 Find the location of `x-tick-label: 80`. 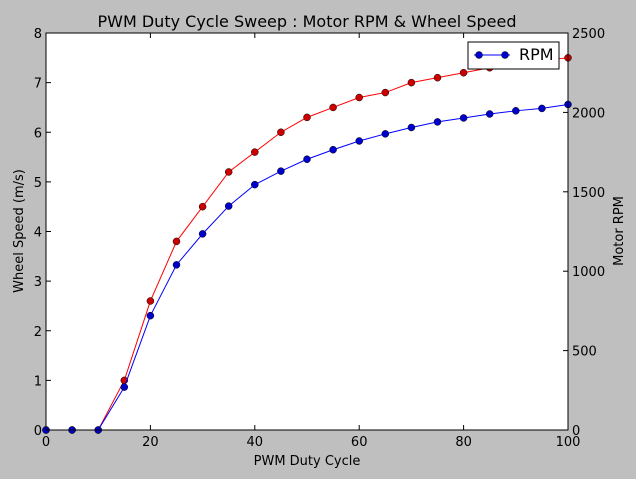

x-tick-label: 80 is located at coordinates (463, 442).